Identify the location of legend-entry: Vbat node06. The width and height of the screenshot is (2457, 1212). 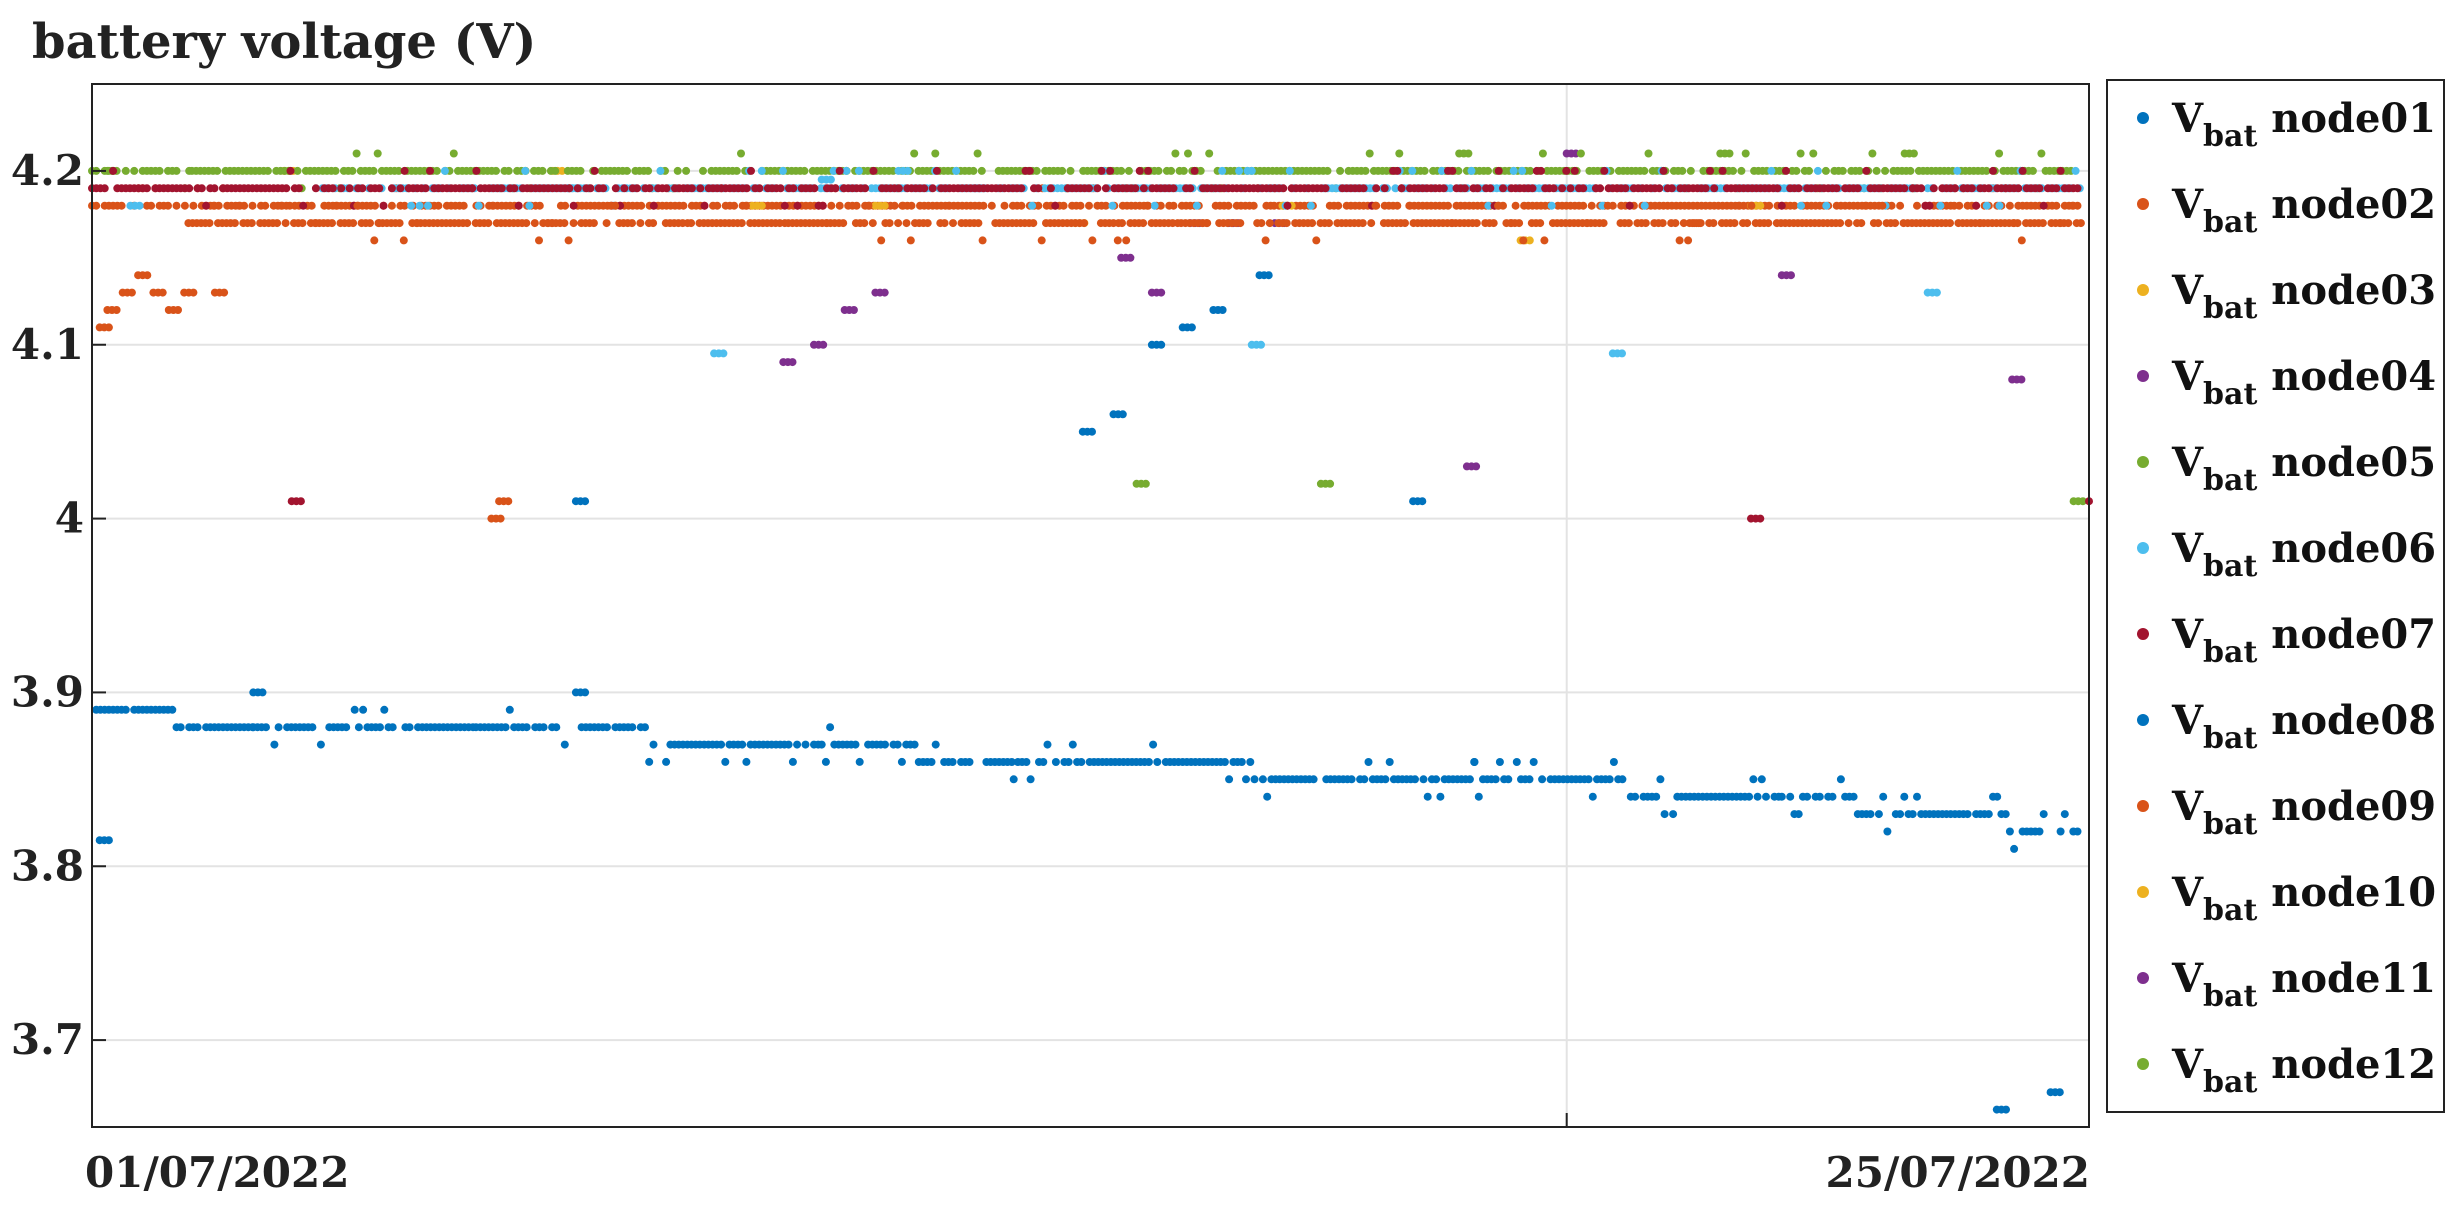
(2303, 554).